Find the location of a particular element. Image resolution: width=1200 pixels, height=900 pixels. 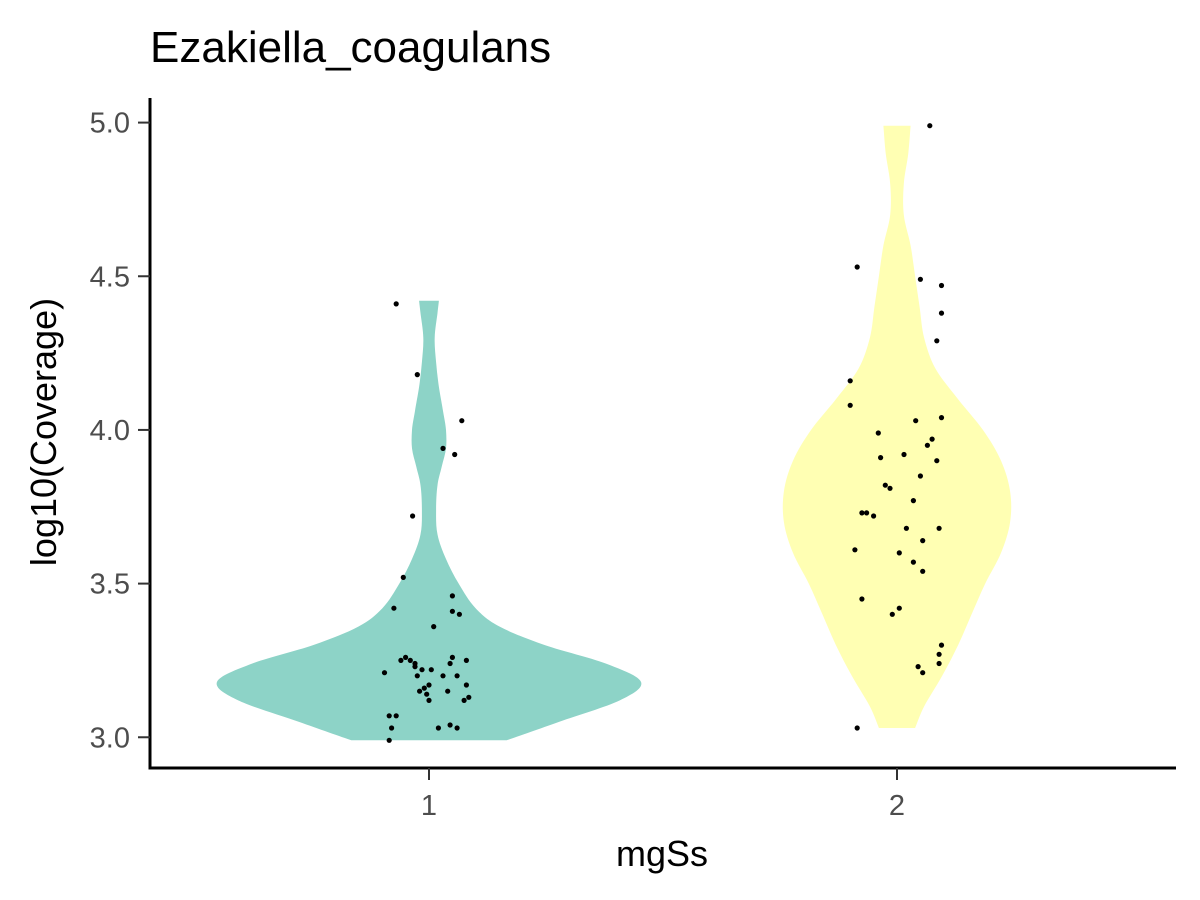

y-tick-label: 4.0 is located at coordinates (110, 431).